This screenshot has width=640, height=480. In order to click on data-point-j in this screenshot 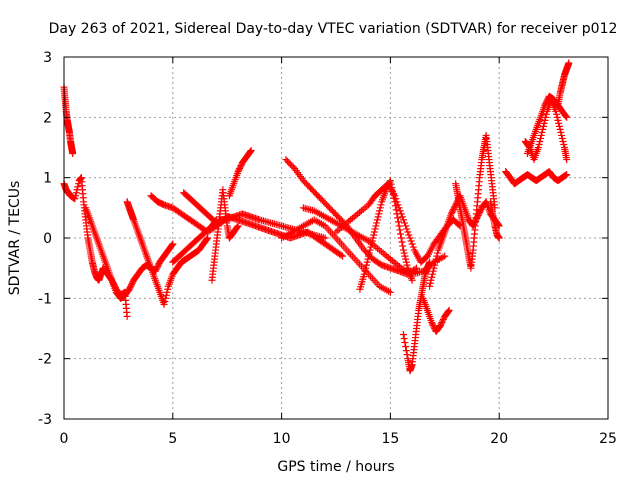, I will do `click(293, 167)`.